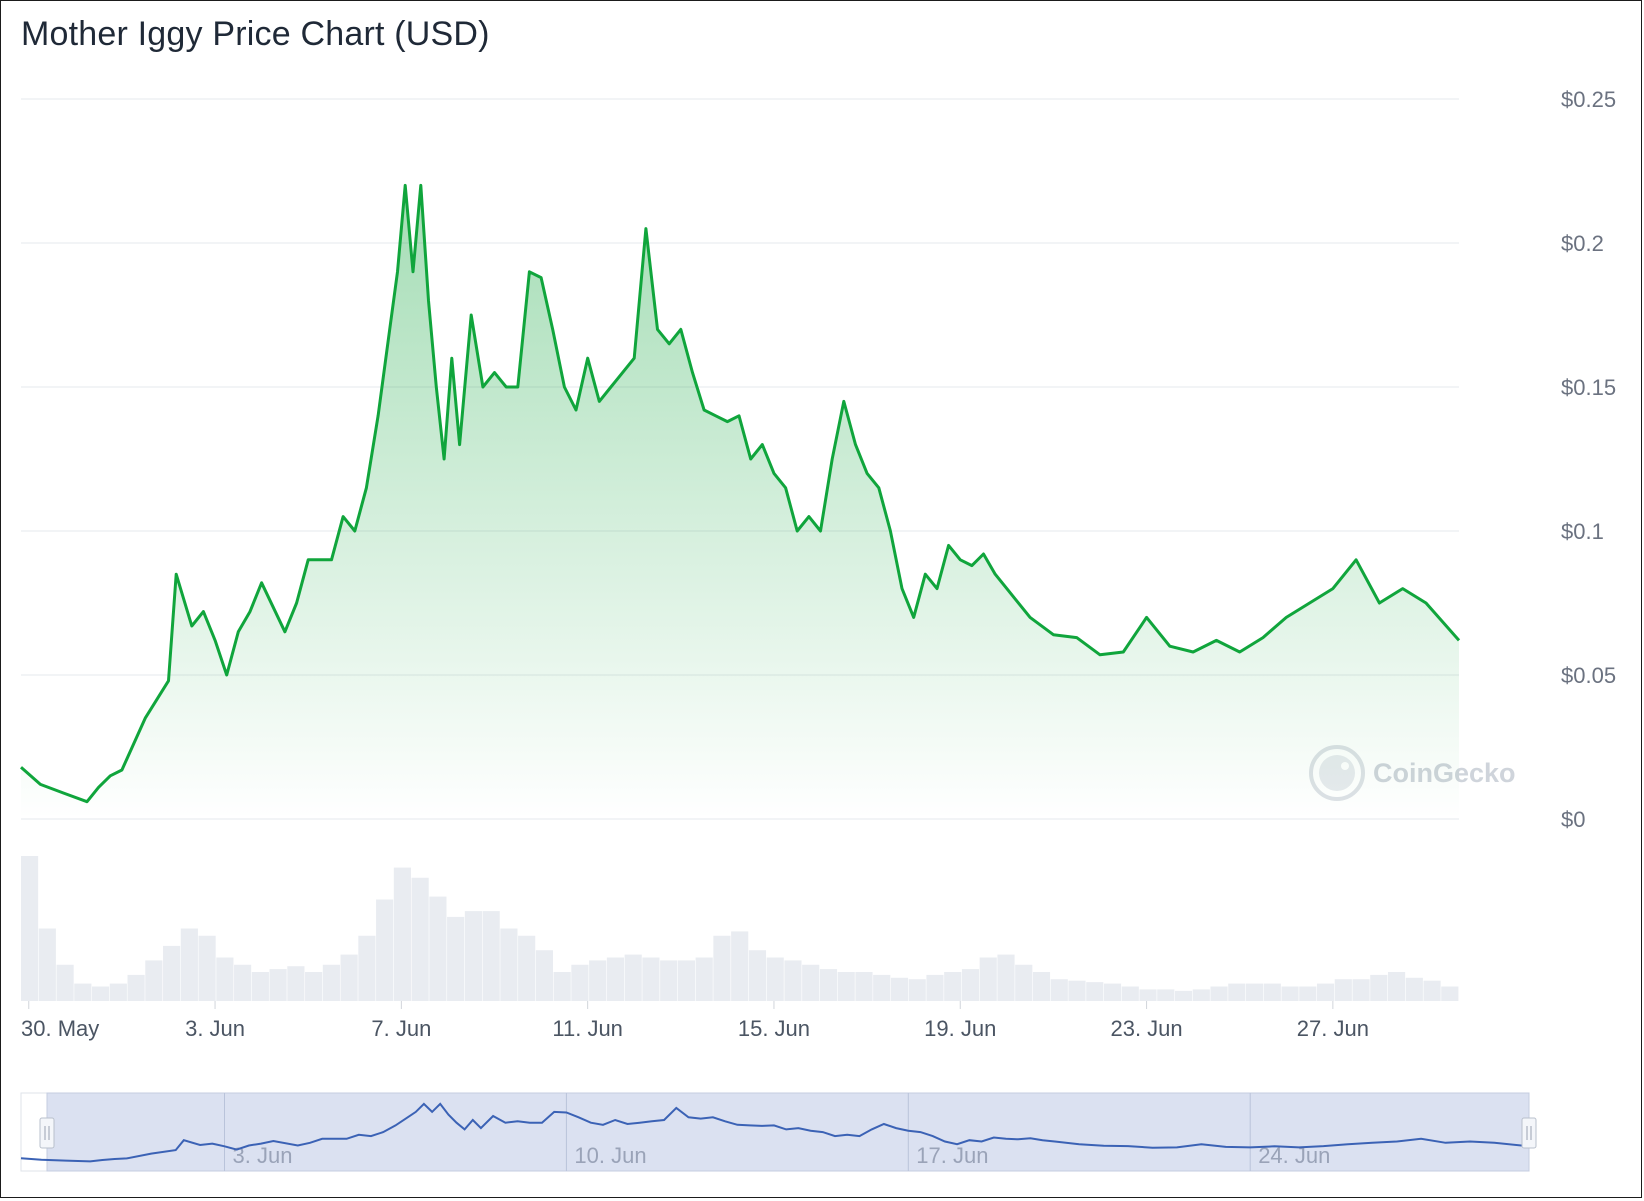  I want to click on navigator: 3. Jun 10. Jun 17. Jun 24. Jun, so click(778, 1132).